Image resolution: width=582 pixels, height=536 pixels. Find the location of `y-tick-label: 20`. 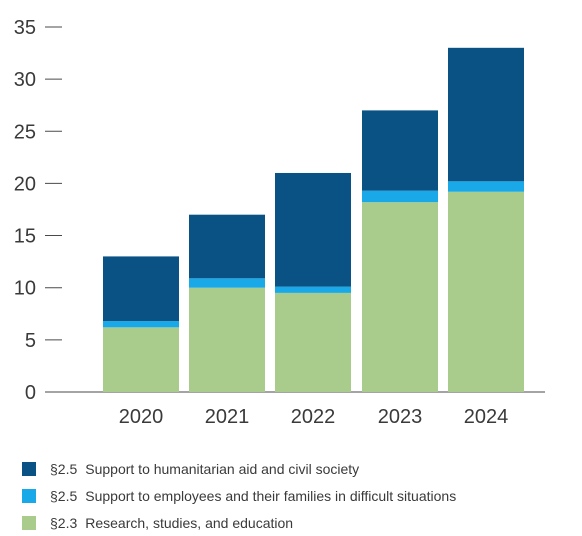

y-tick-label: 20 is located at coordinates (25, 184).